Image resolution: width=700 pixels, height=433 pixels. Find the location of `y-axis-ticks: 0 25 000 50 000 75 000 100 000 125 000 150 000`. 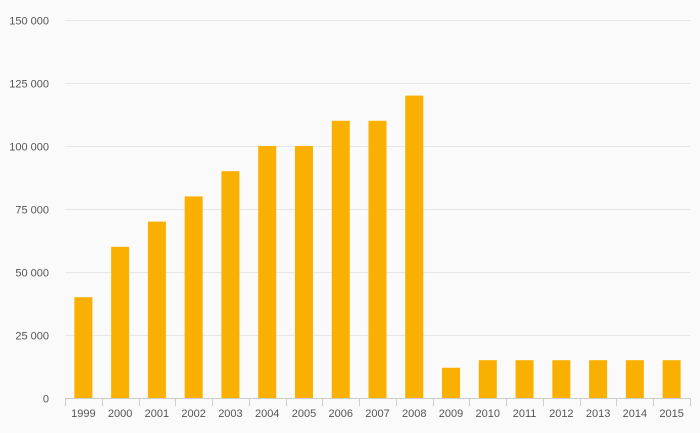

y-axis-ticks: 0 25 000 50 000 75 000 100 000 125 000 150 000 is located at coordinates (29, 211).